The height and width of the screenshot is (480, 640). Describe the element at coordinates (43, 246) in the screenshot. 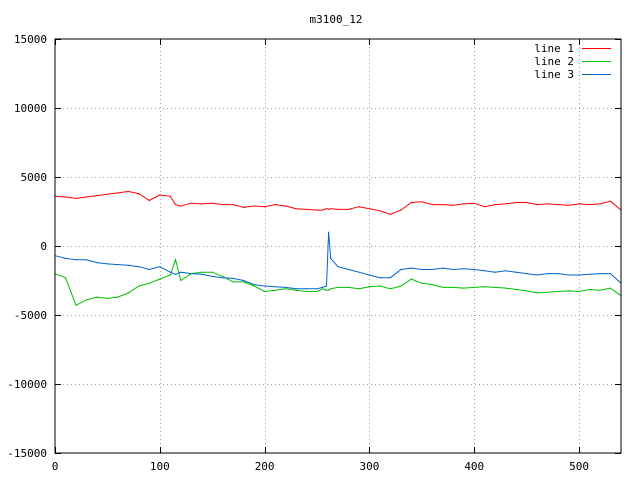

I see `y-tick-label: 0` at that location.